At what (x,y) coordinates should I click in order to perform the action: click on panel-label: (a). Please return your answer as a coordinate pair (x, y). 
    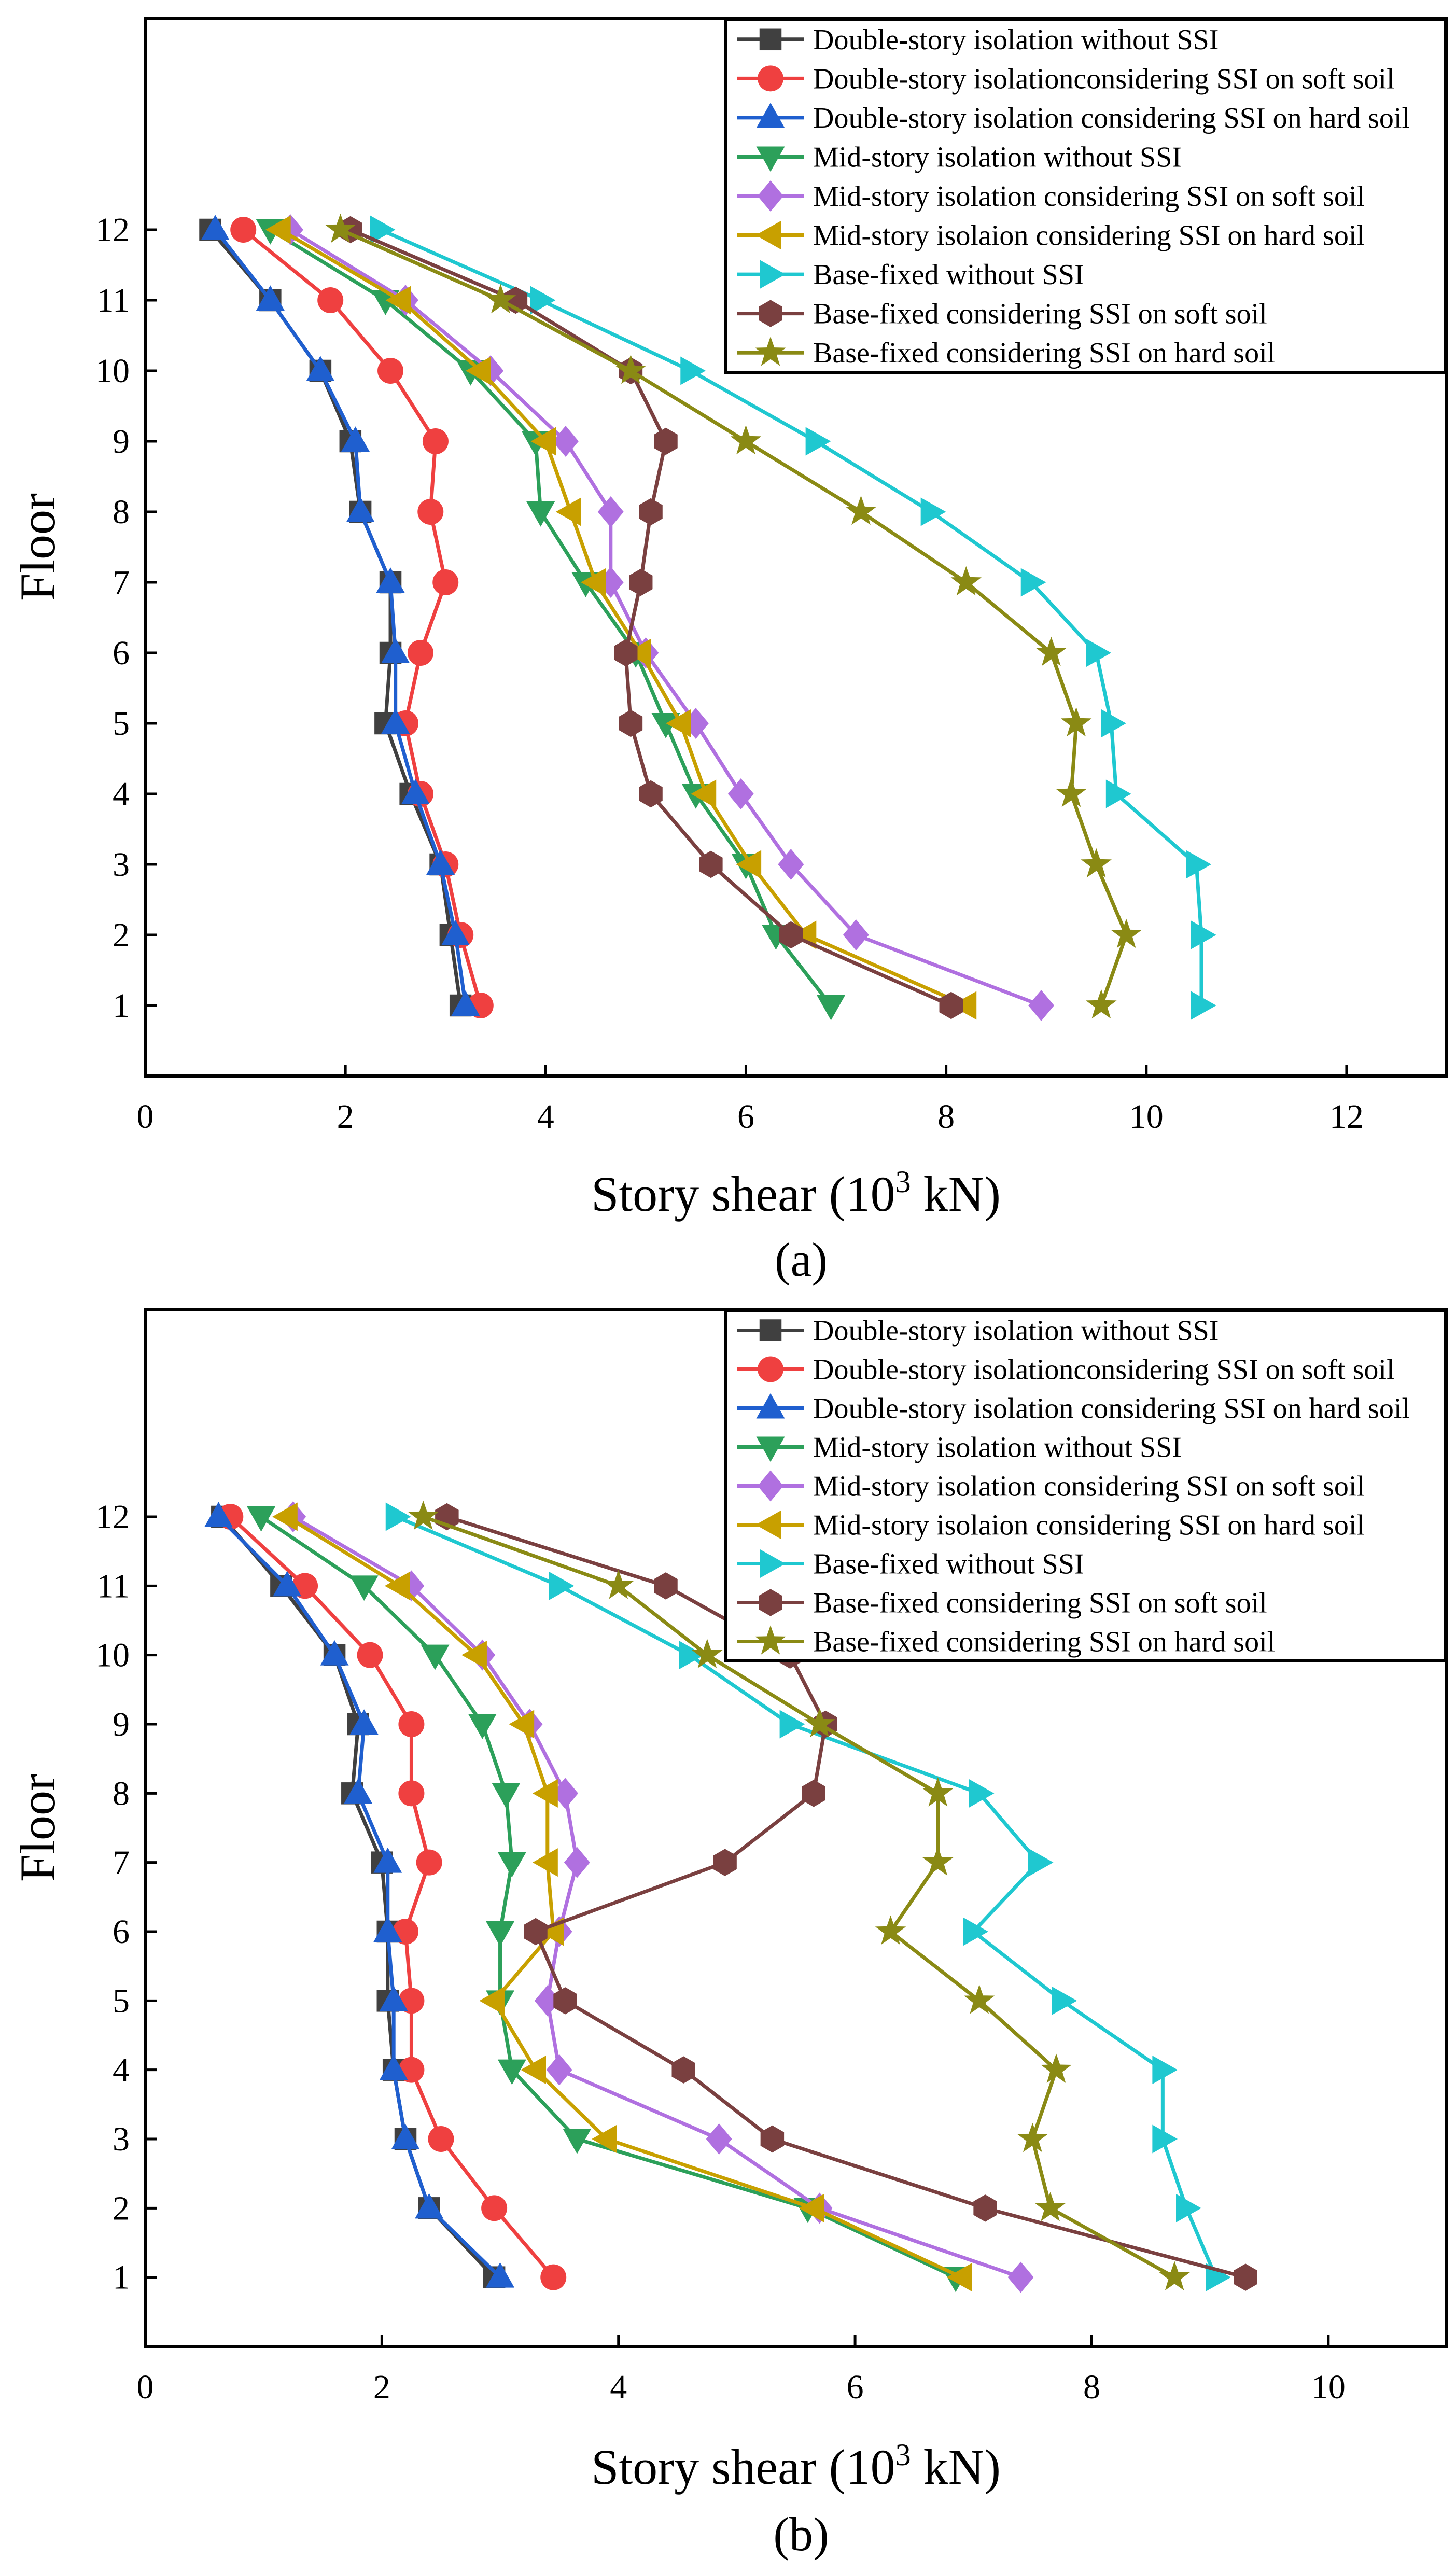
    Looking at the image, I should click on (801, 1259).